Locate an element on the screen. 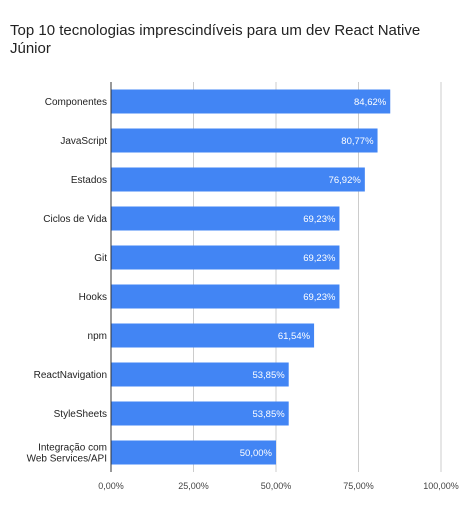 Image resolution: width=464 pixels, height=512 pixels. category-label: Git is located at coordinates (100, 258).